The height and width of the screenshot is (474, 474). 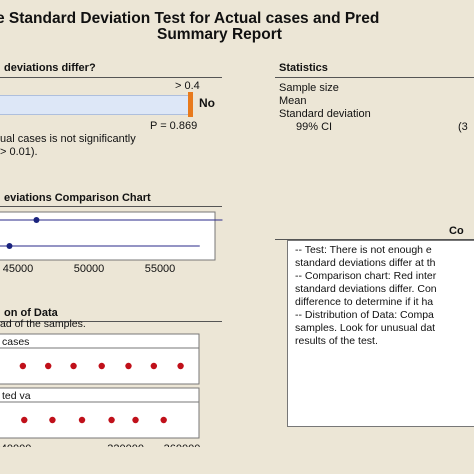 I want to click on distribution-tick-label: 360000, so click(x=182, y=445).